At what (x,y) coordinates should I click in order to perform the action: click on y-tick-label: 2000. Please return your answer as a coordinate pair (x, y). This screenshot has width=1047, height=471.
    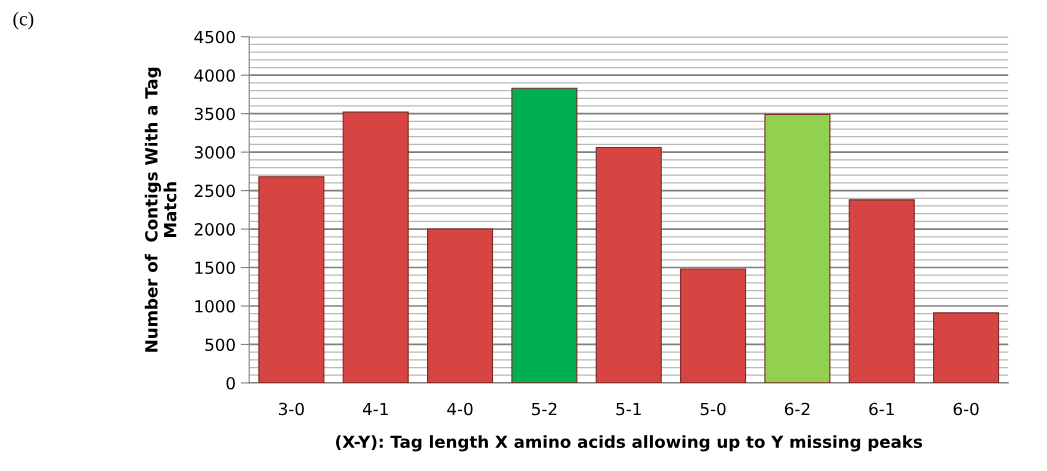
    Looking at the image, I should click on (214, 229).